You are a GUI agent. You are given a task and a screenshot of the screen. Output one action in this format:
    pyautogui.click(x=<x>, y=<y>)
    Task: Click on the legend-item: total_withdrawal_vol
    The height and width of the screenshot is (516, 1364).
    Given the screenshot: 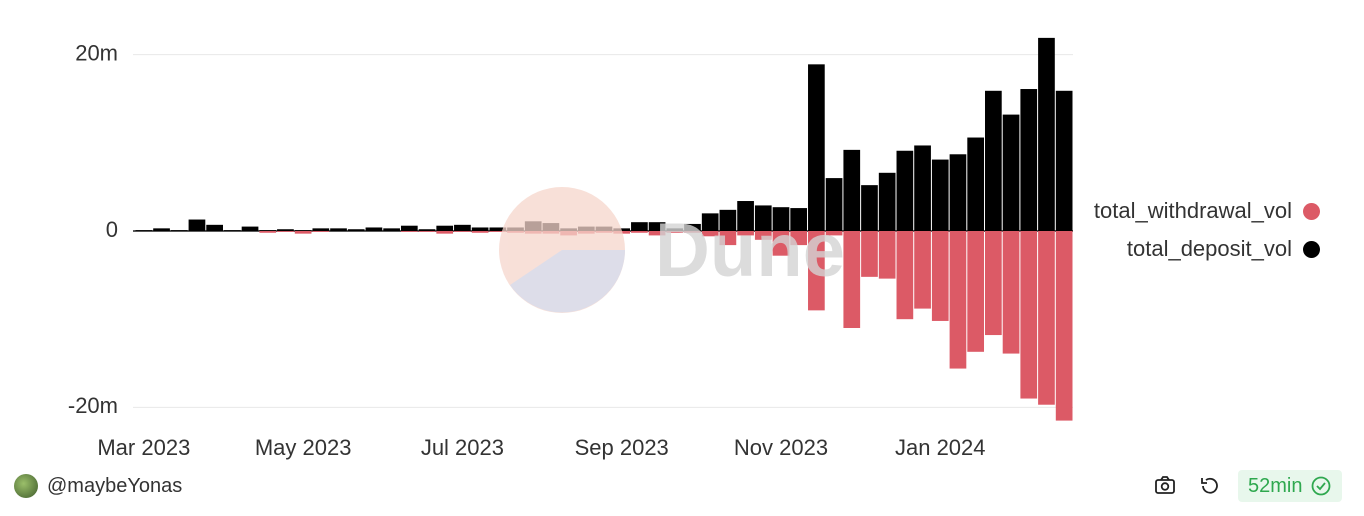 What is the action you would take?
    pyautogui.click(x=1207, y=211)
    